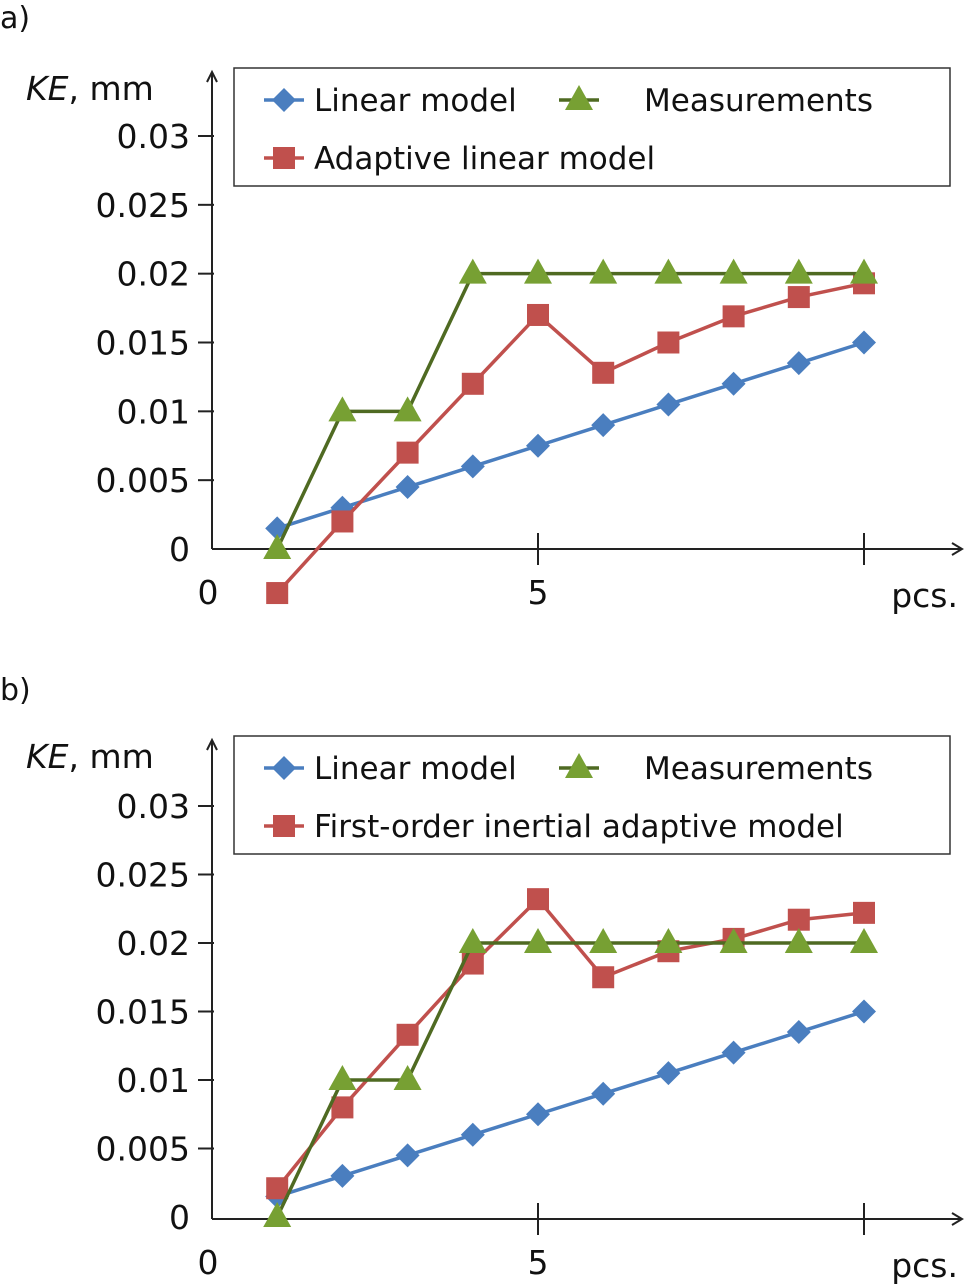 The width and height of the screenshot is (969, 1286). What do you see at coordinates (212, 744) in the screenshot?
I see `y-axis-arrow` at bounding box center [212, 744].